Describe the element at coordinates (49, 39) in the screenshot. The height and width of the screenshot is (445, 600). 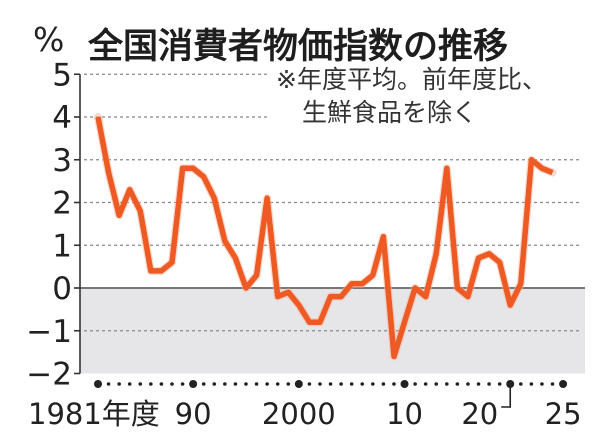
I see `y-axis-unit-label: %` at that location.